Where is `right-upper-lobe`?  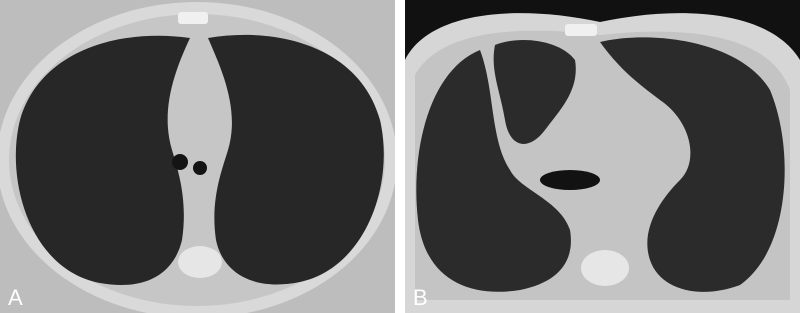
right-upper-lobe is located at coordinates (534, 92).